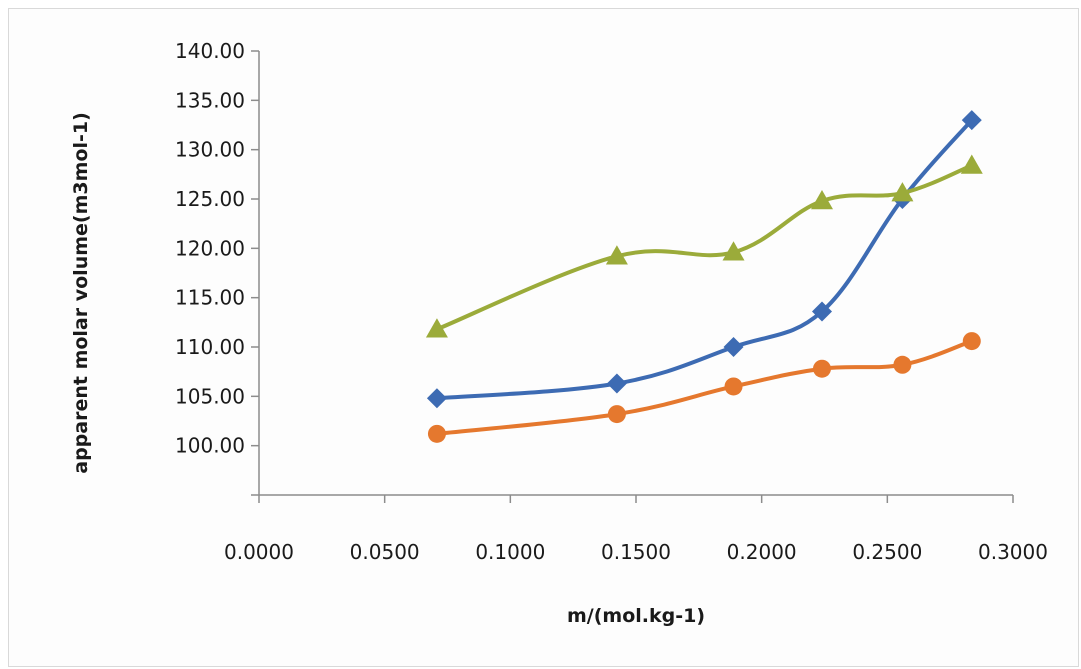 Image resolution: width=1081 pixels, height=669 pixels. Describe the element at coordinates (762, 552) in the screenshot. I see `x-tick-label: 0.2000` at that location.